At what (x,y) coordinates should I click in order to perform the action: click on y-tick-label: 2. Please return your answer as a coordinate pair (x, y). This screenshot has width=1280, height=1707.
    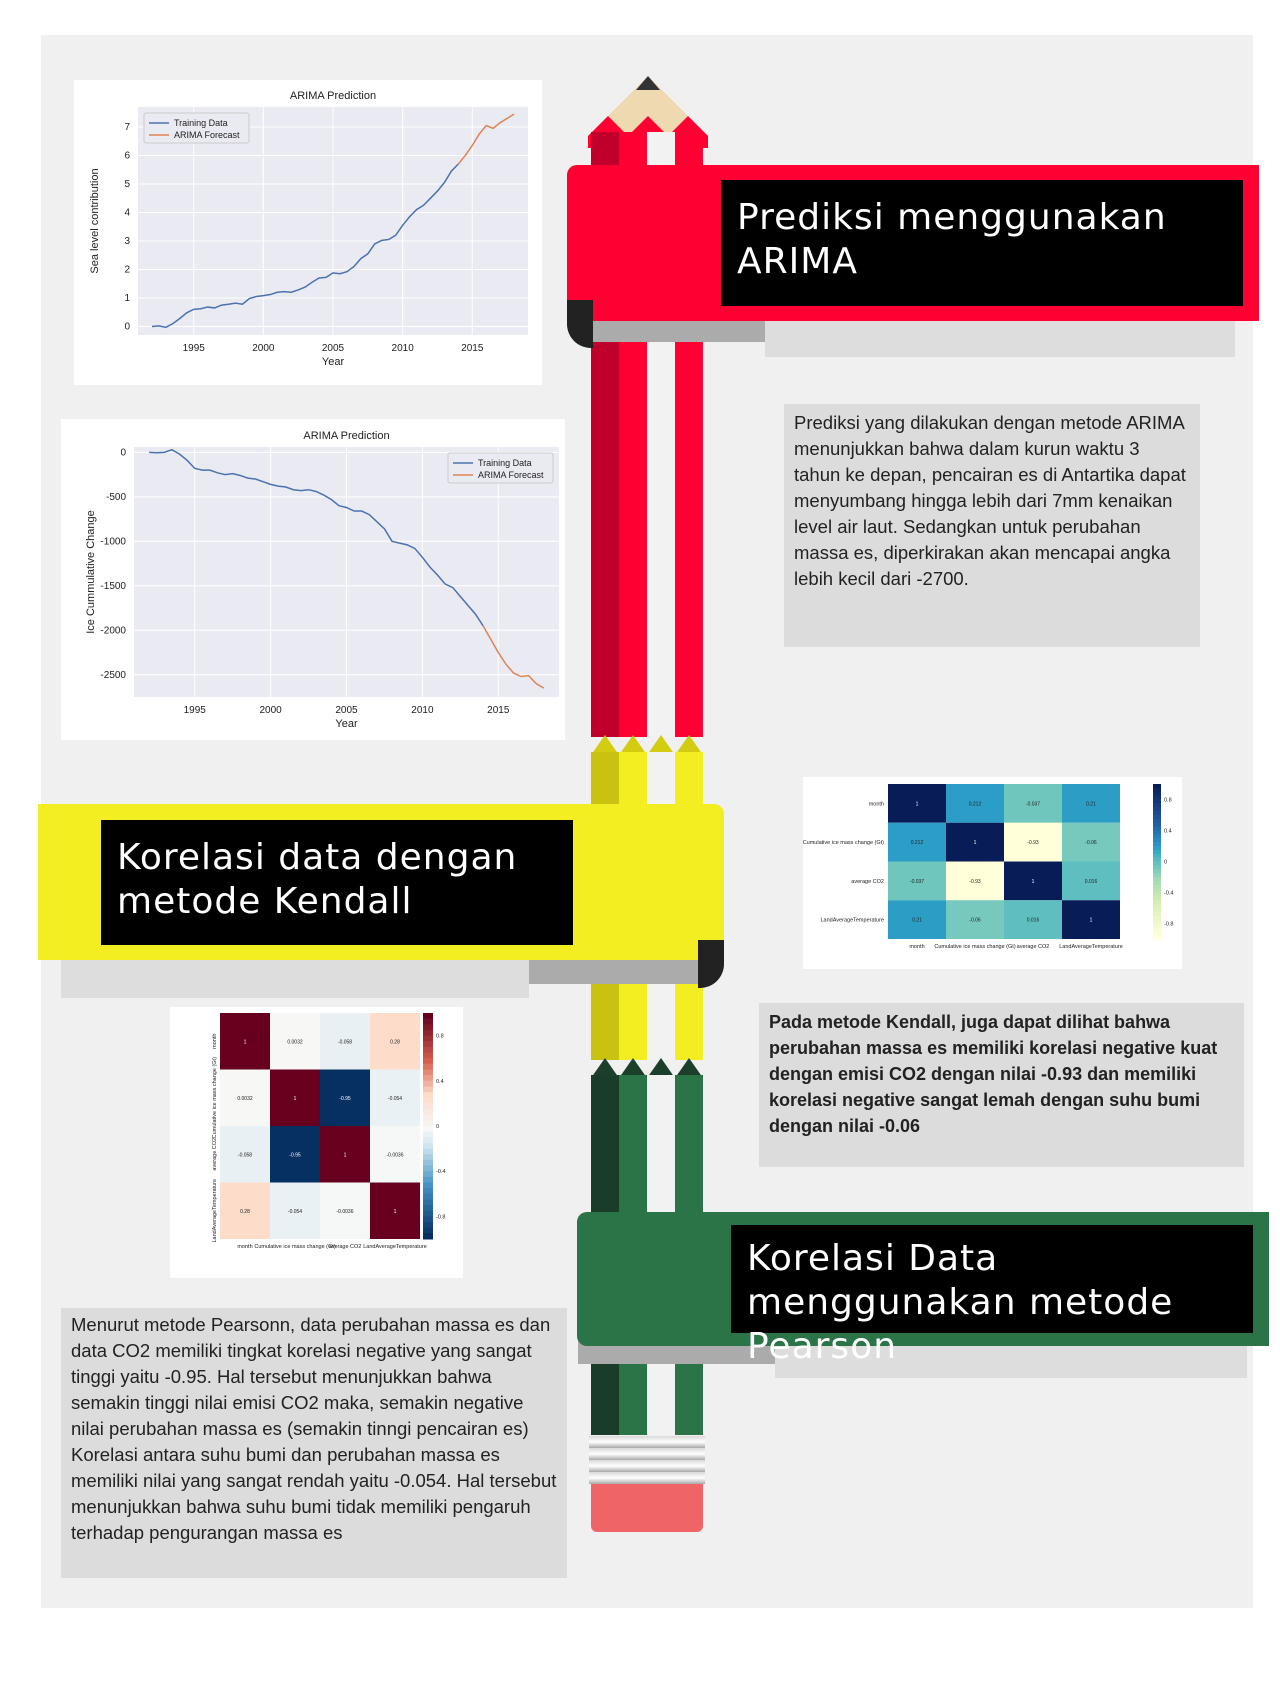
    Looking at the image, I should click on (127, 269).